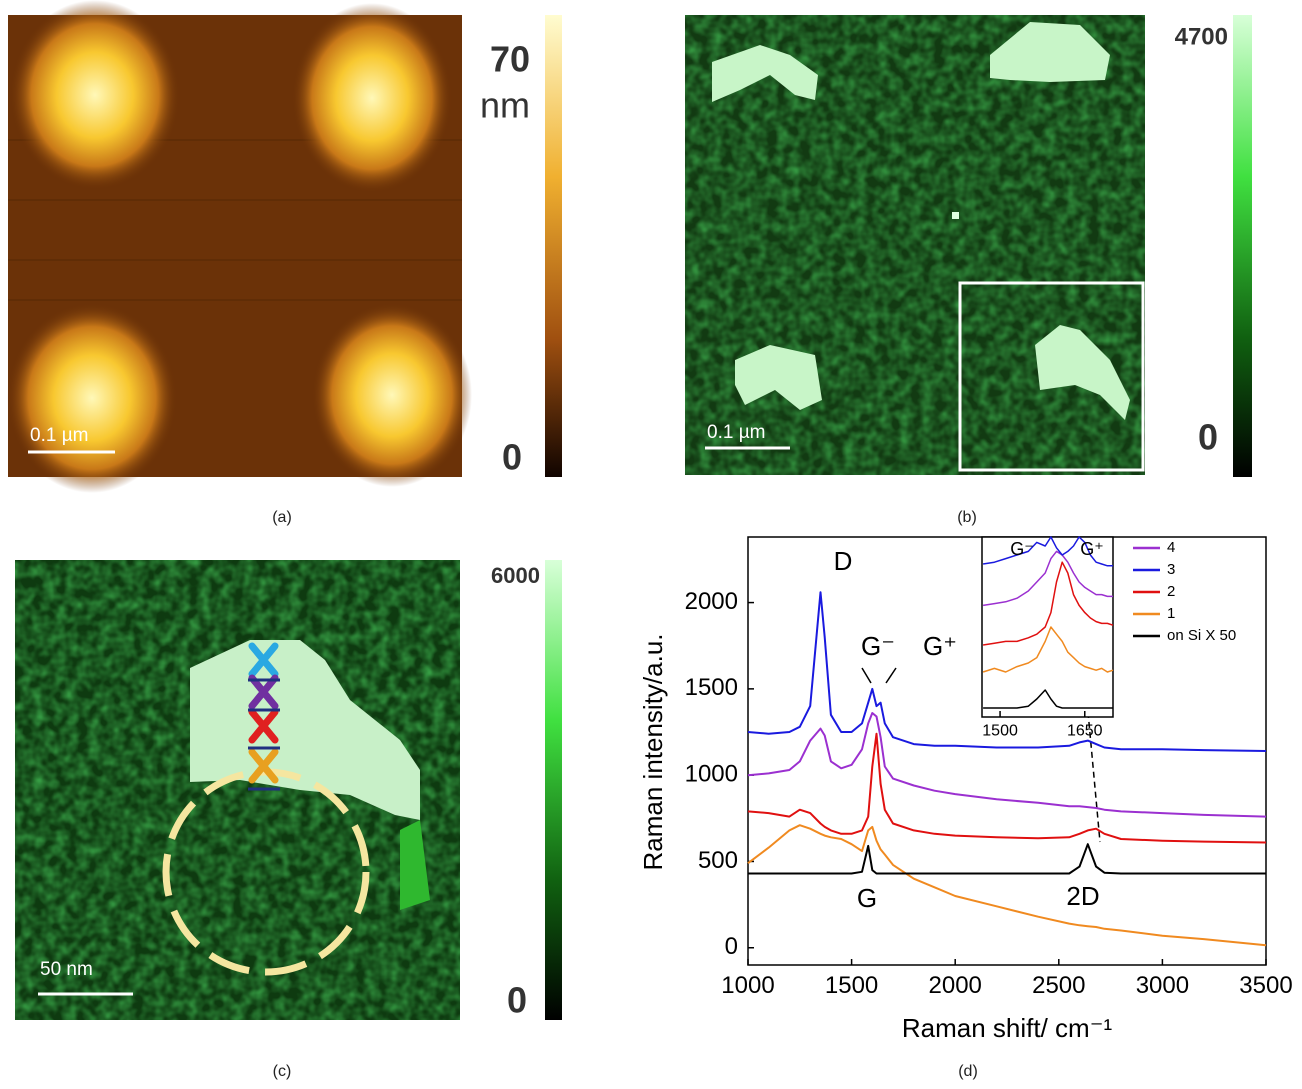  I want to click on x-tick-label: 3500, so click(1265, 985).